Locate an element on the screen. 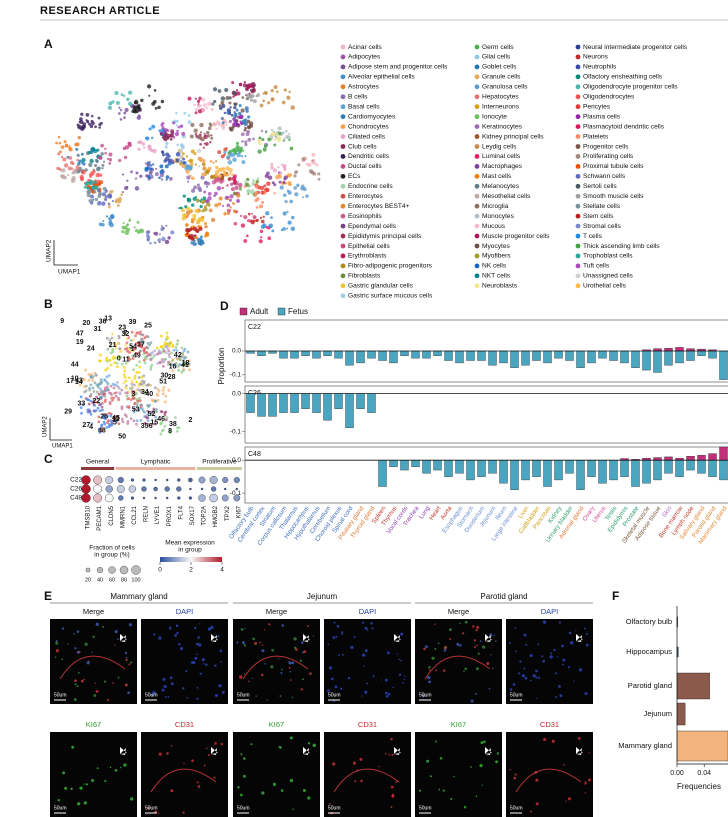  size-legend-label: 100 is located at coordinates (135, 580).